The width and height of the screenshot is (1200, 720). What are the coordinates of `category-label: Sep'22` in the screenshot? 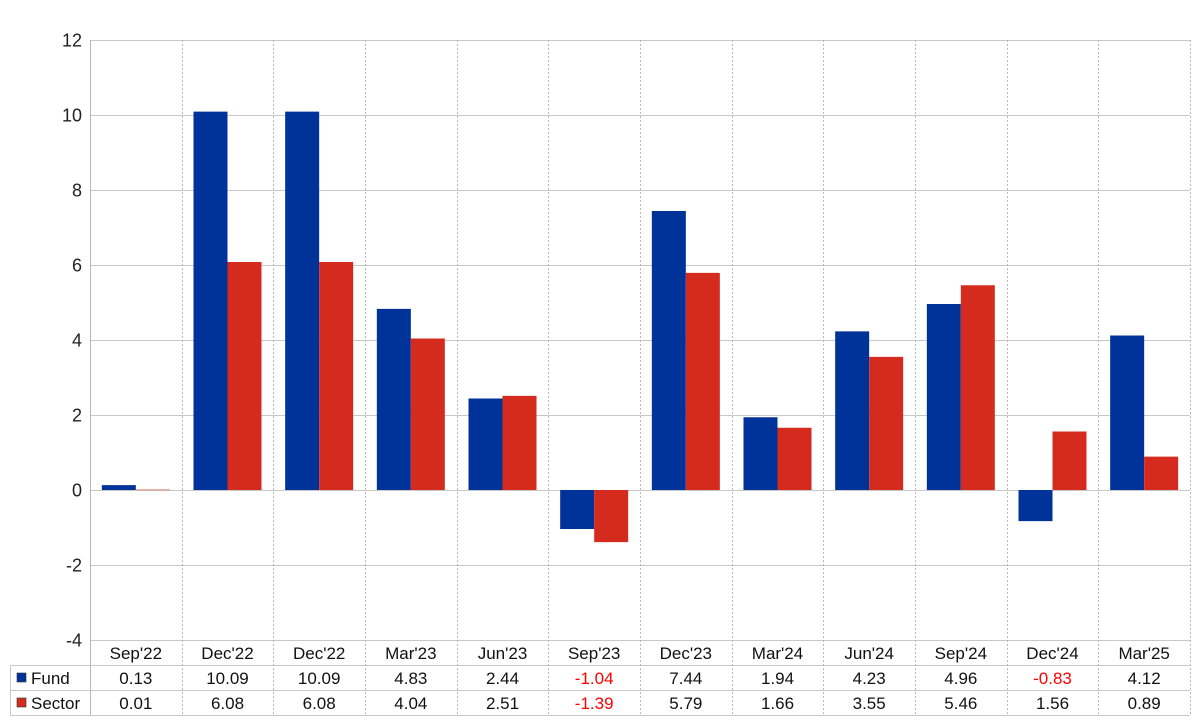 It's located at (136, 653).